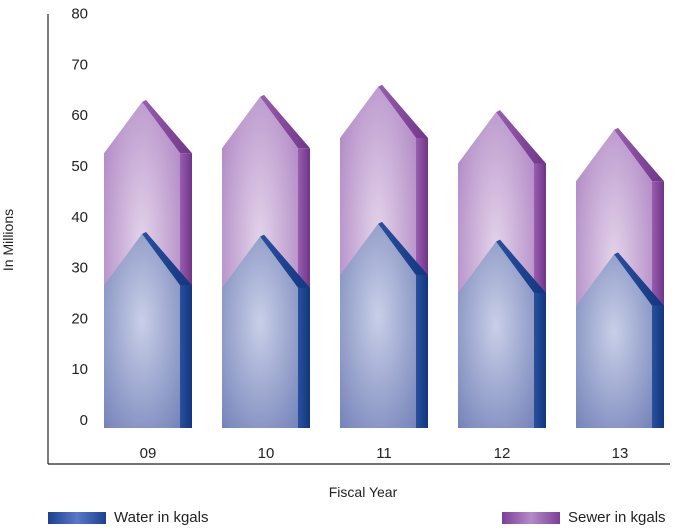 This screenshot has height=532, width=675. What do you see at coordinates (8, 240) in the screenshot?
I see `y-axis-label: In Millions` at bounding box center [8, 240].